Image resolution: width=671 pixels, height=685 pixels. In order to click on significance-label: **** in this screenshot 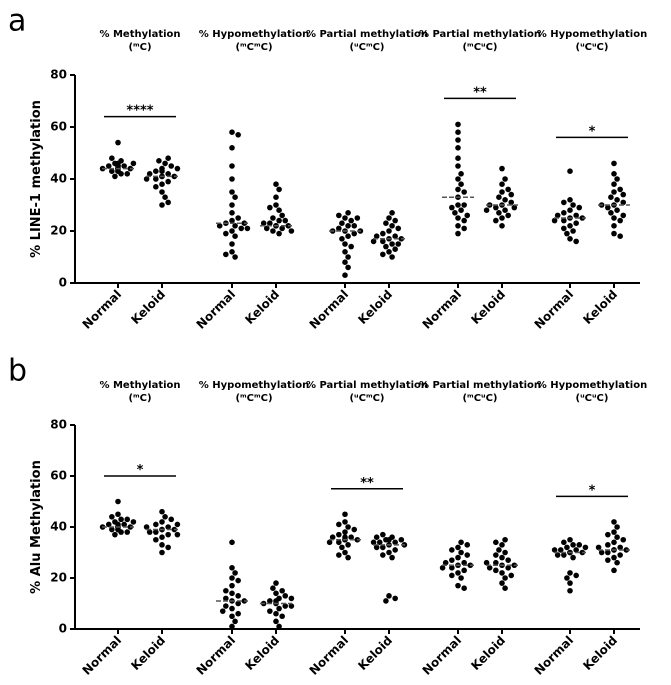, I will do `click(139, 111)`.